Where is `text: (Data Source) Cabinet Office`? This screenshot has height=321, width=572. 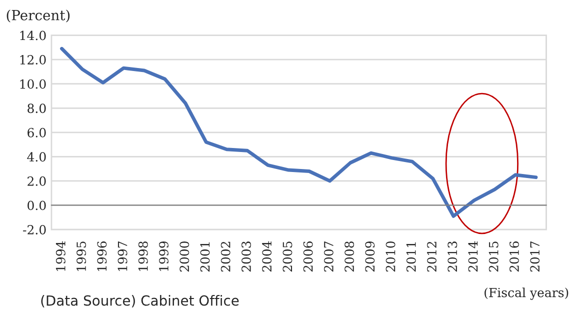 text: (Data Source) Cabinet Office is located at coordinates (140, 301).